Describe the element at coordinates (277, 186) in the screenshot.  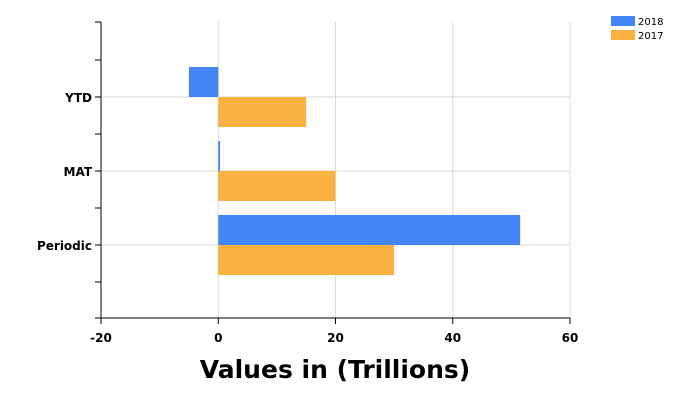
I see `bar-2017-mat` at that location.